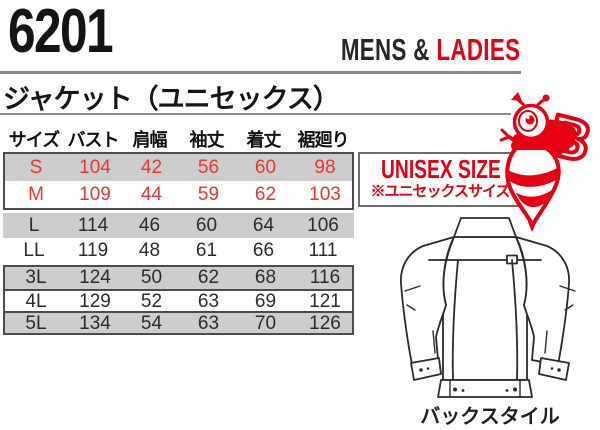  Describe the element at coordinates (93, 140) in the screenshot. I see `column-header-bust: バスト` at that location.